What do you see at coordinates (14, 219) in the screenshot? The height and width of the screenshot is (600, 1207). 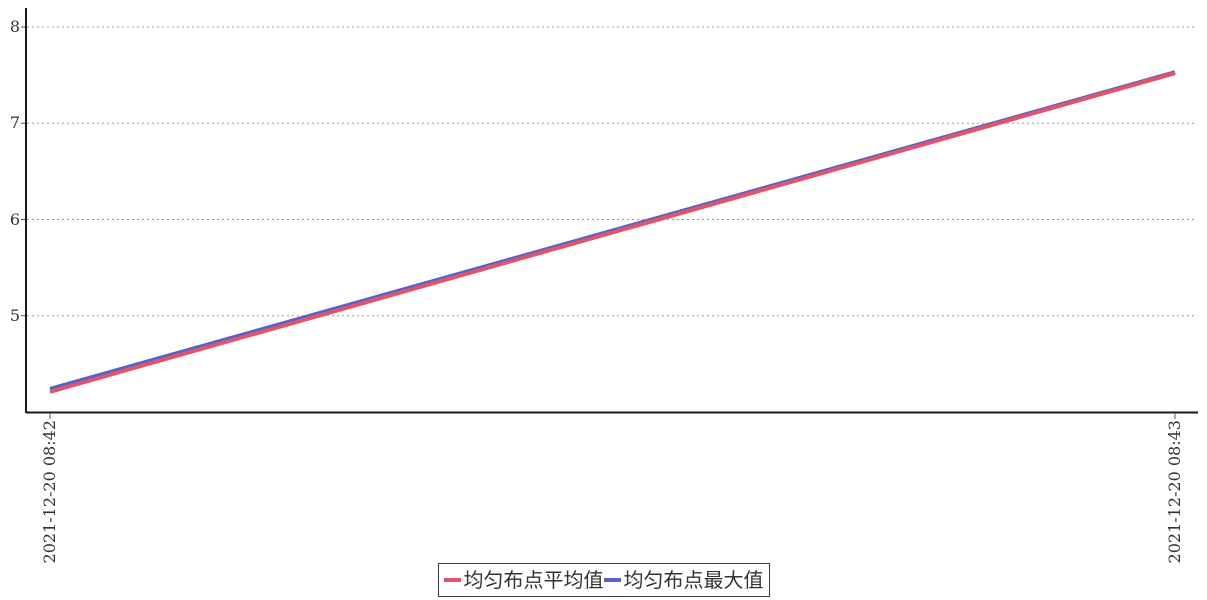 I see `y-tick-label: 6` at bounding box center [14, 219].